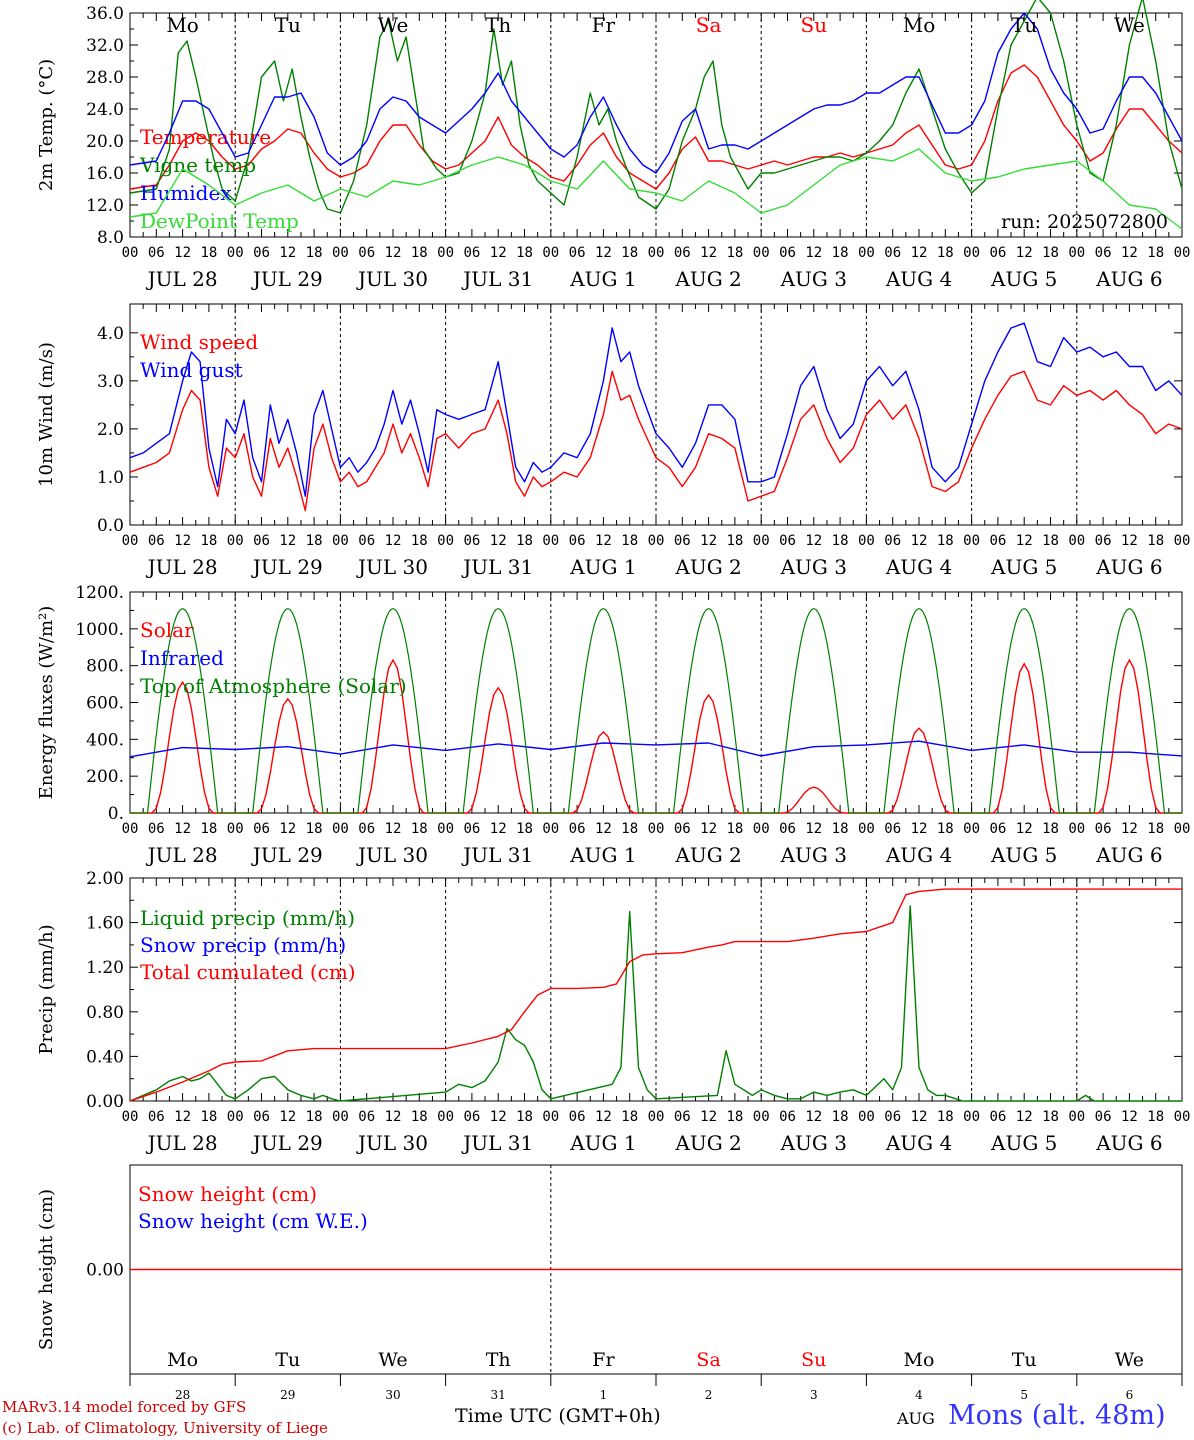 This screenshot has width=1194, height=1440. I want to click on y-tick-label: 8.0, so click(110, 238).